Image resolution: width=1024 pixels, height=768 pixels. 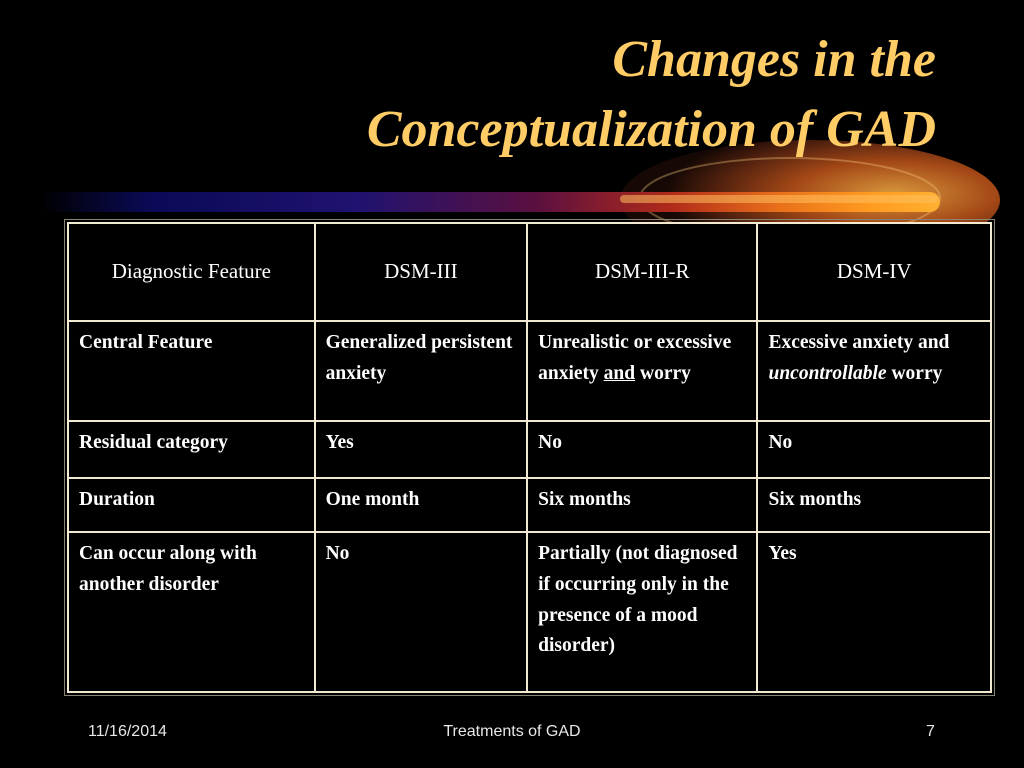 What do you see at coordinates (859, 342) in the screenshot?
I see `cell-text: Excessive anxiety and` at bounding box center [859, 342].